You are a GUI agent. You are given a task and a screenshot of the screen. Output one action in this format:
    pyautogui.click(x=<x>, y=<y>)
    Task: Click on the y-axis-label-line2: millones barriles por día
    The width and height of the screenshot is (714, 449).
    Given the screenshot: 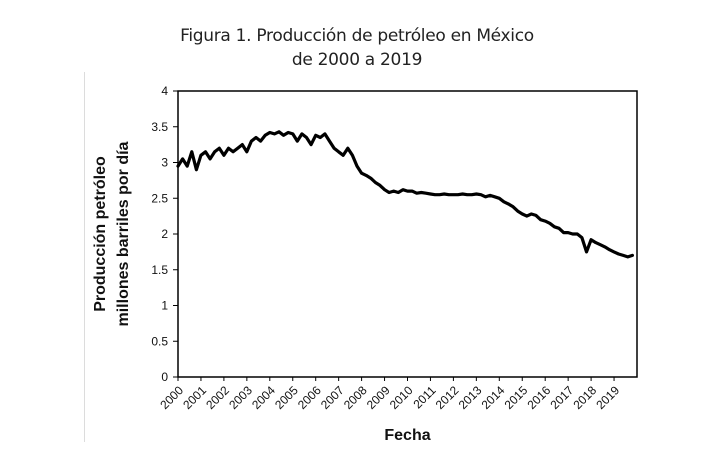 What is the action you would take?
    pyautogui.click(x=123, y=233)
    